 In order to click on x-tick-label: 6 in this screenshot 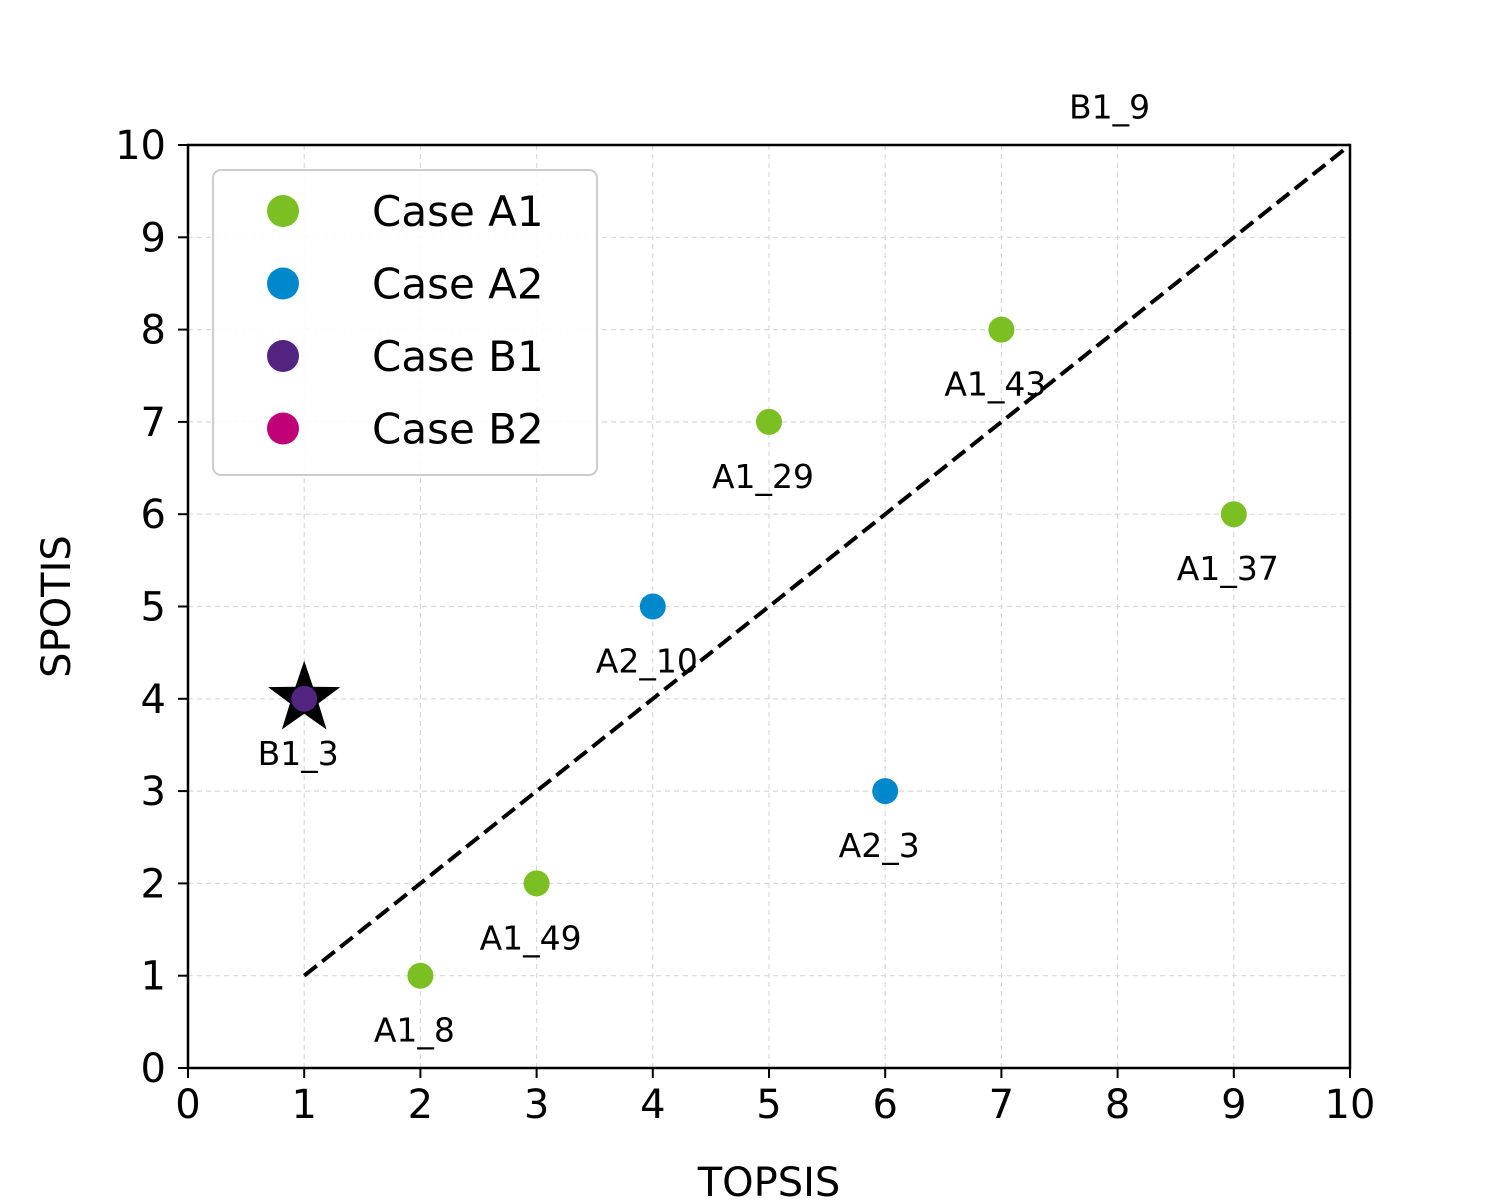, I will do `click(884, 1105)`.